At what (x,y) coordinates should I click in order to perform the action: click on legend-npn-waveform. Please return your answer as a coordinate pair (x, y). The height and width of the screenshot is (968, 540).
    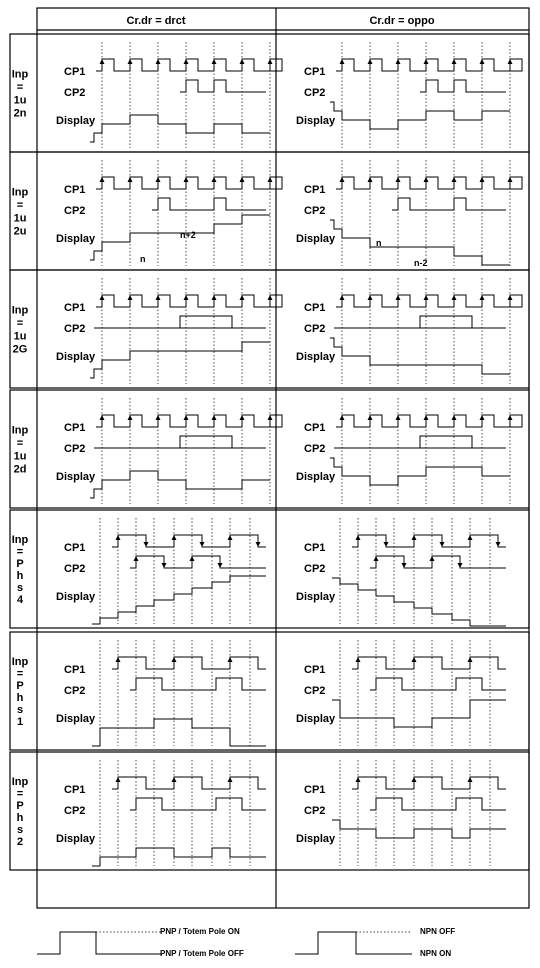
    Looking at the image, I should click on (353, 943).